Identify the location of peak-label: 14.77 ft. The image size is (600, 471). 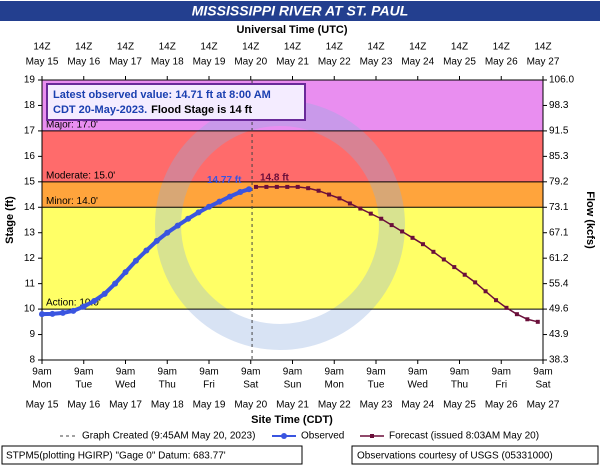
(224, 180).